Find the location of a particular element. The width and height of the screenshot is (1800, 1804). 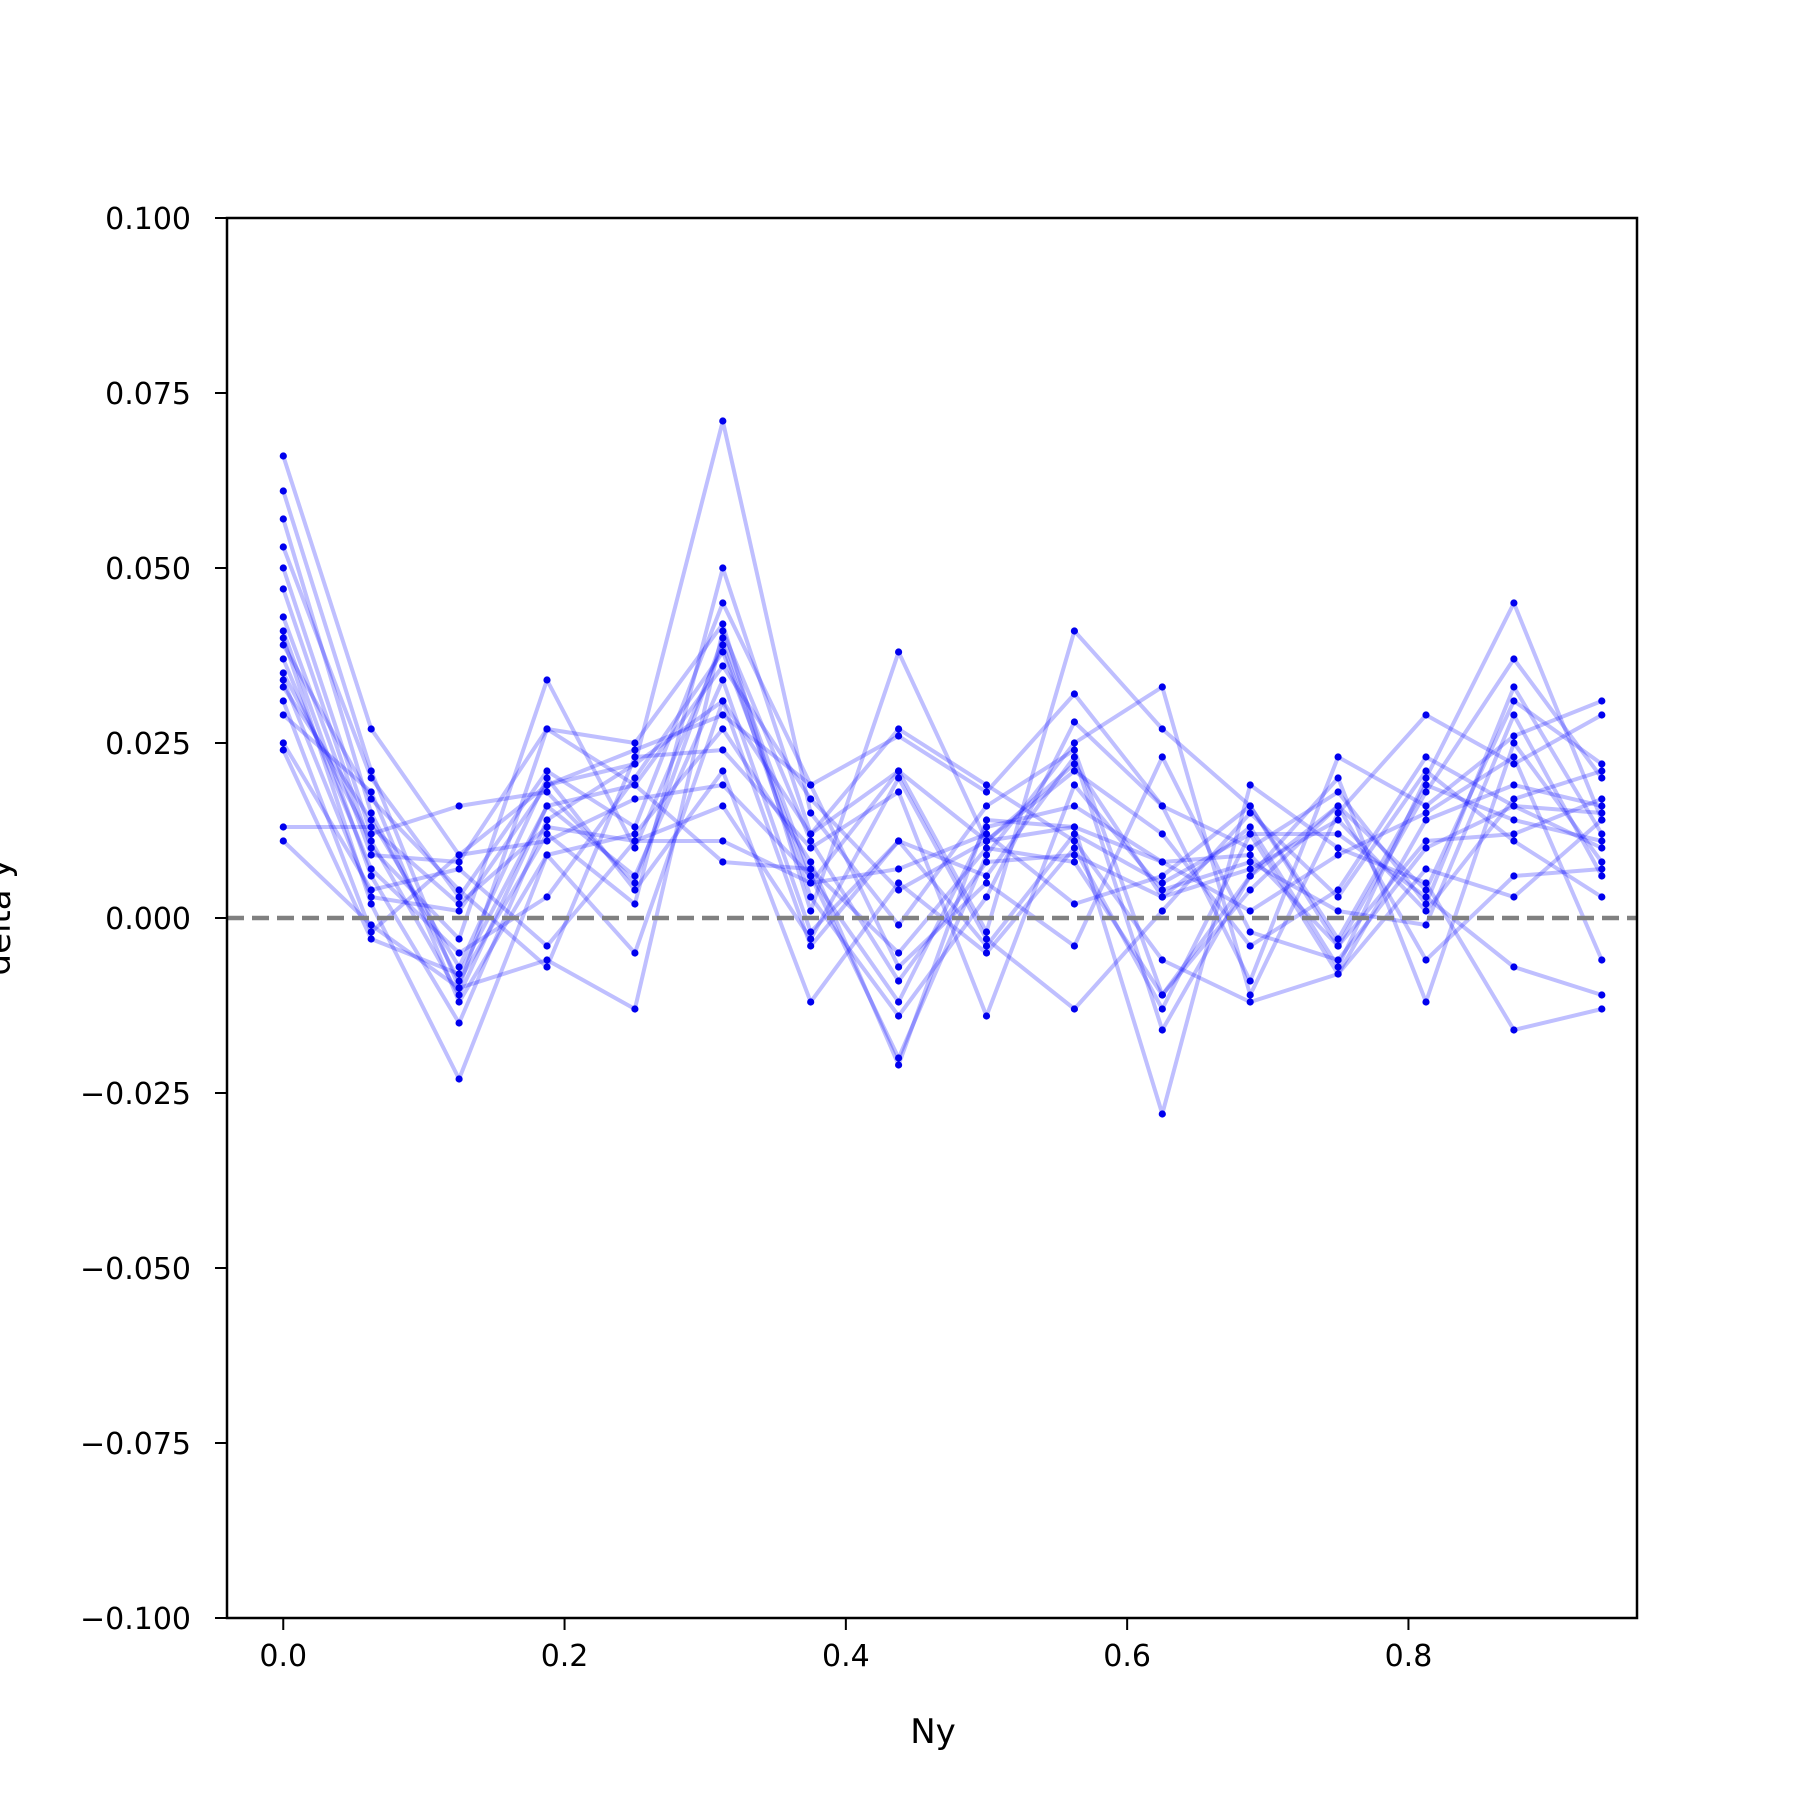

y-tick-label: 0.100 is located at coordinates (148, 219).